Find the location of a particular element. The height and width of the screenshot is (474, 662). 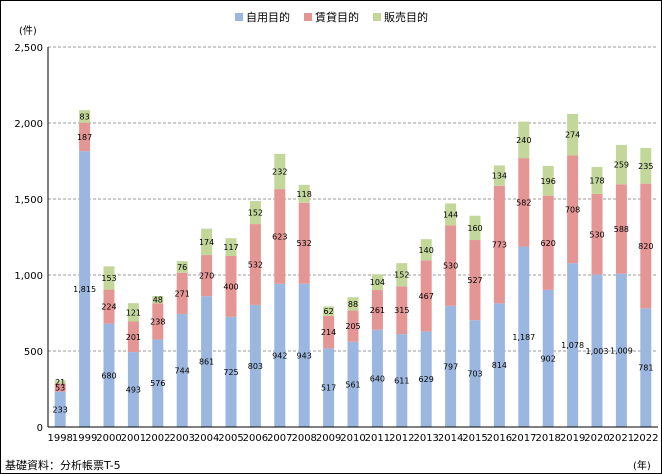

x-tick-label: 2000 is located at coordinates (108, 438).